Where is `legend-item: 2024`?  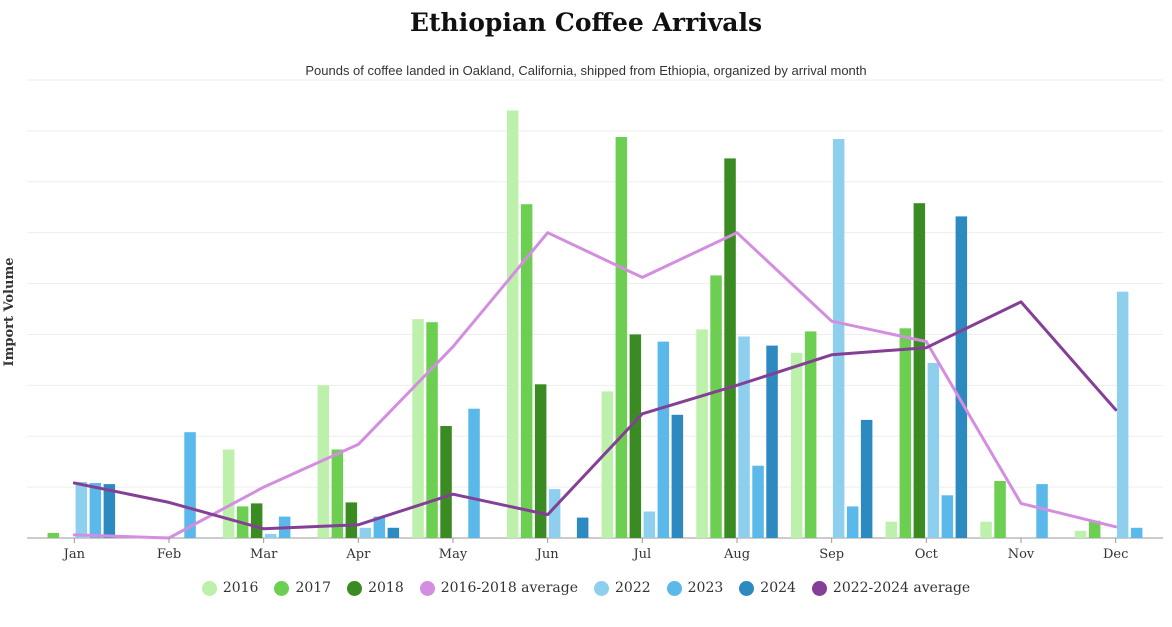 legend-item: 2024 is located at coordinates (767, 588).